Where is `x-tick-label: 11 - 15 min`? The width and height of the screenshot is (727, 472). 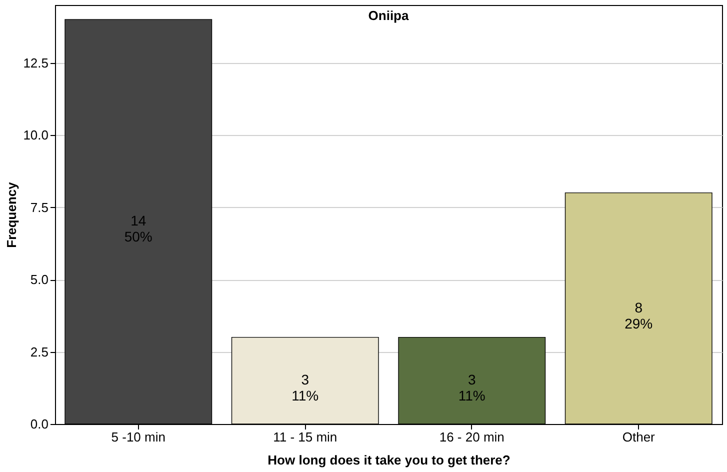
x-tick-label: 11 - 15 min is located at coordinates (305, 437).